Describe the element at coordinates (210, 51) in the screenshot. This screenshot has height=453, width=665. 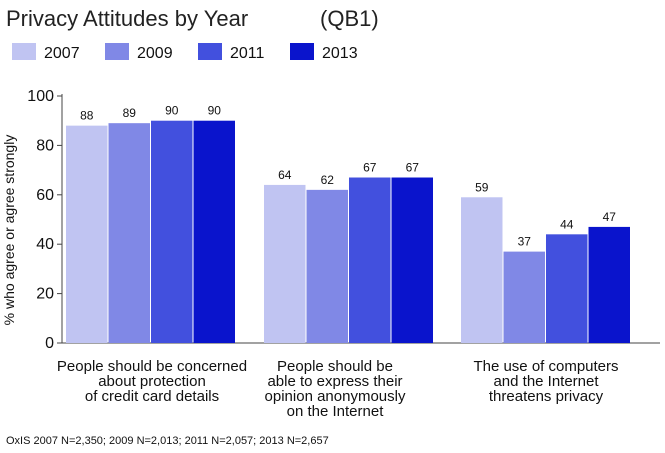
I see `legend-swatch-2011` at that location.